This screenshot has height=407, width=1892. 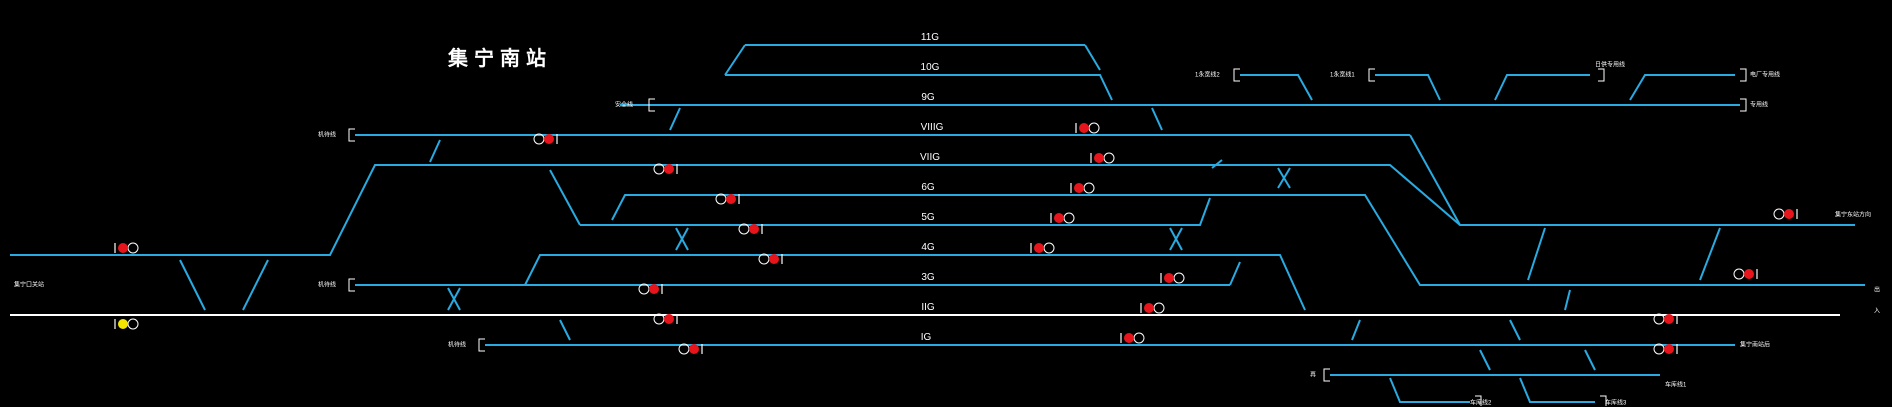 I want to click on signal-4G-west, so click(x=770, y=259).